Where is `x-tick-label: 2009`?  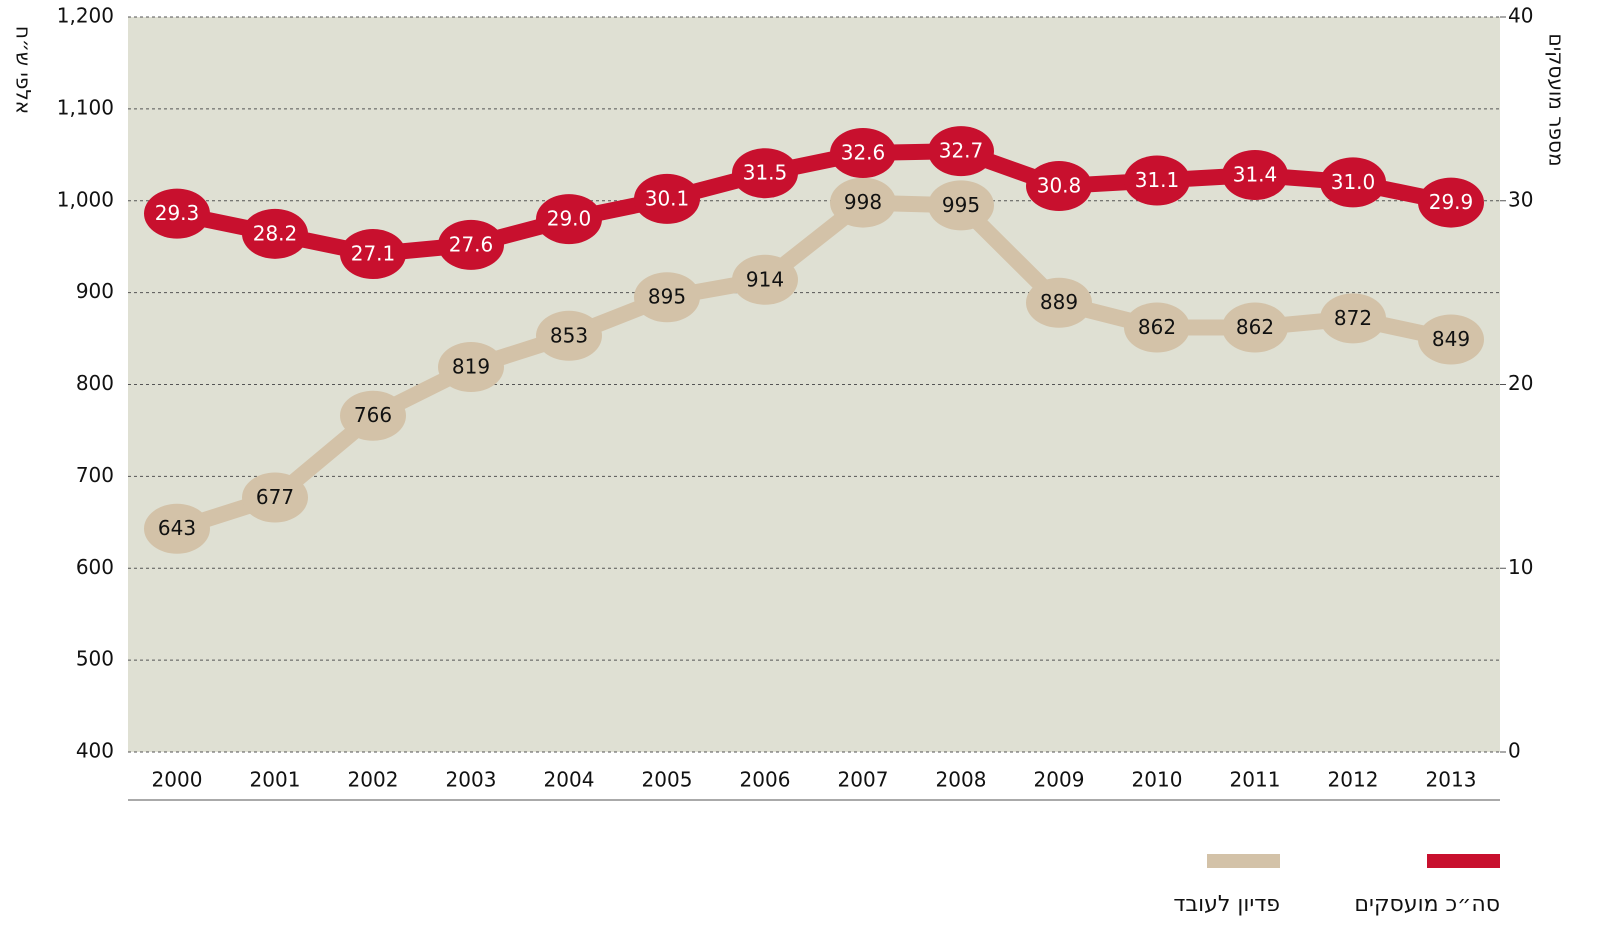 x-tick-label: 2009 is located at coordinates (1059, 780).